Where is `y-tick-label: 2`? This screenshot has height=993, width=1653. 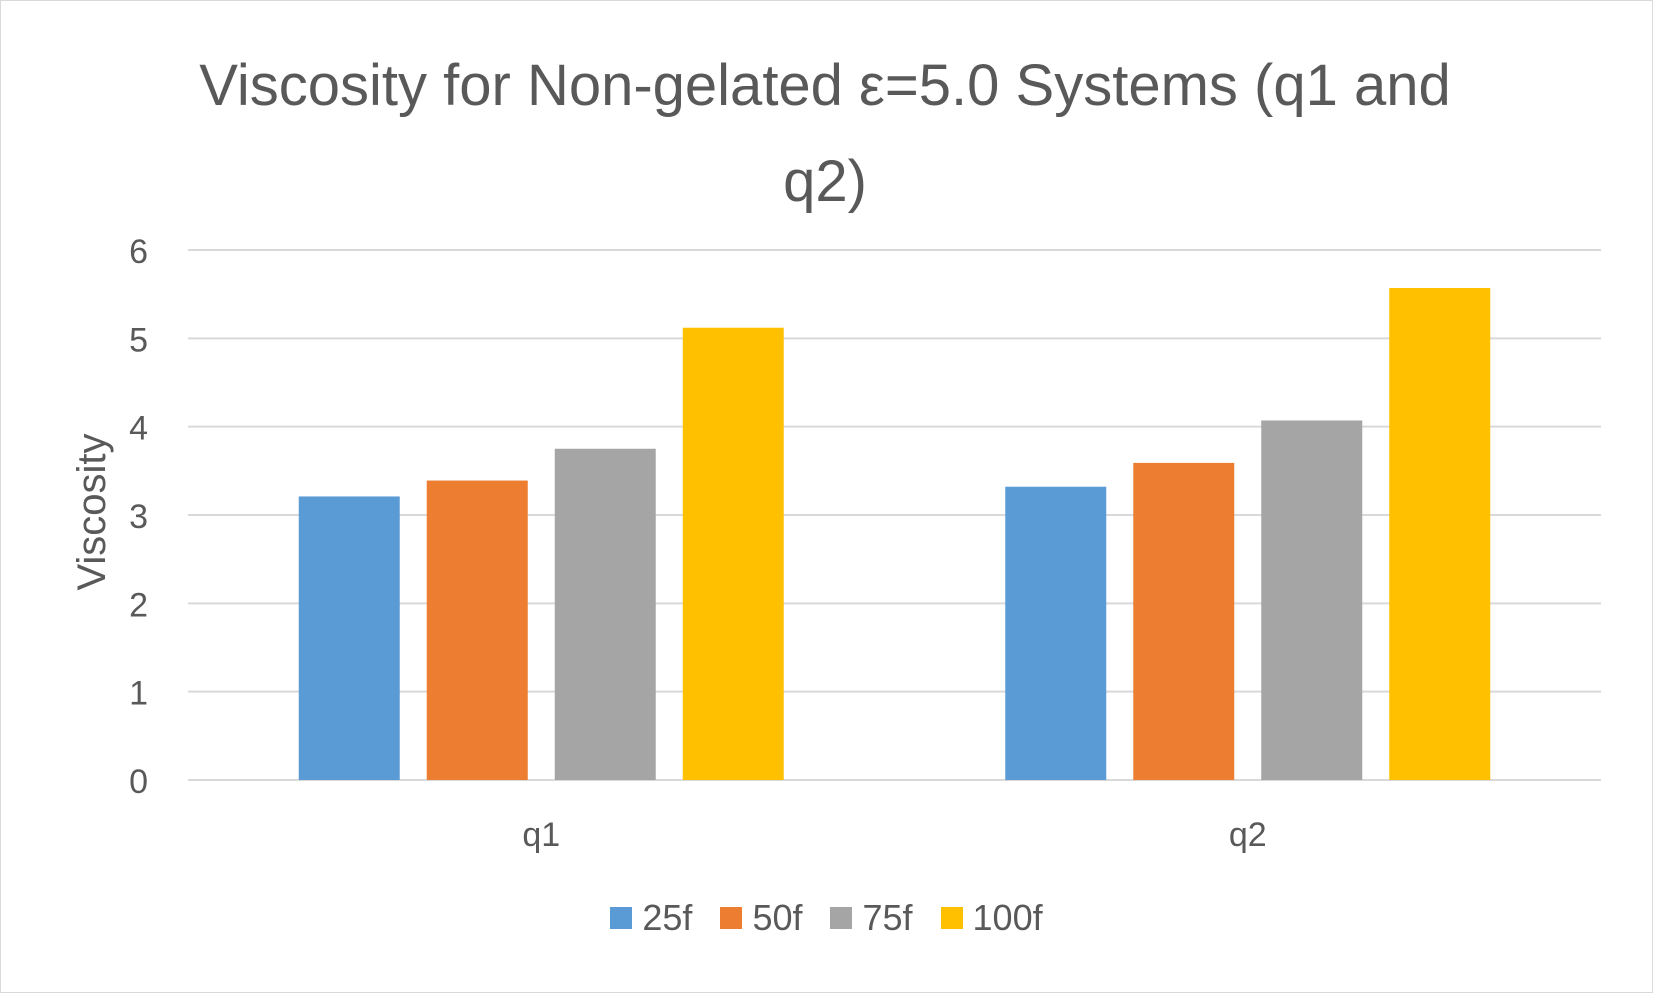 y-tick-label: 2 is located at coordinates (138, 605).